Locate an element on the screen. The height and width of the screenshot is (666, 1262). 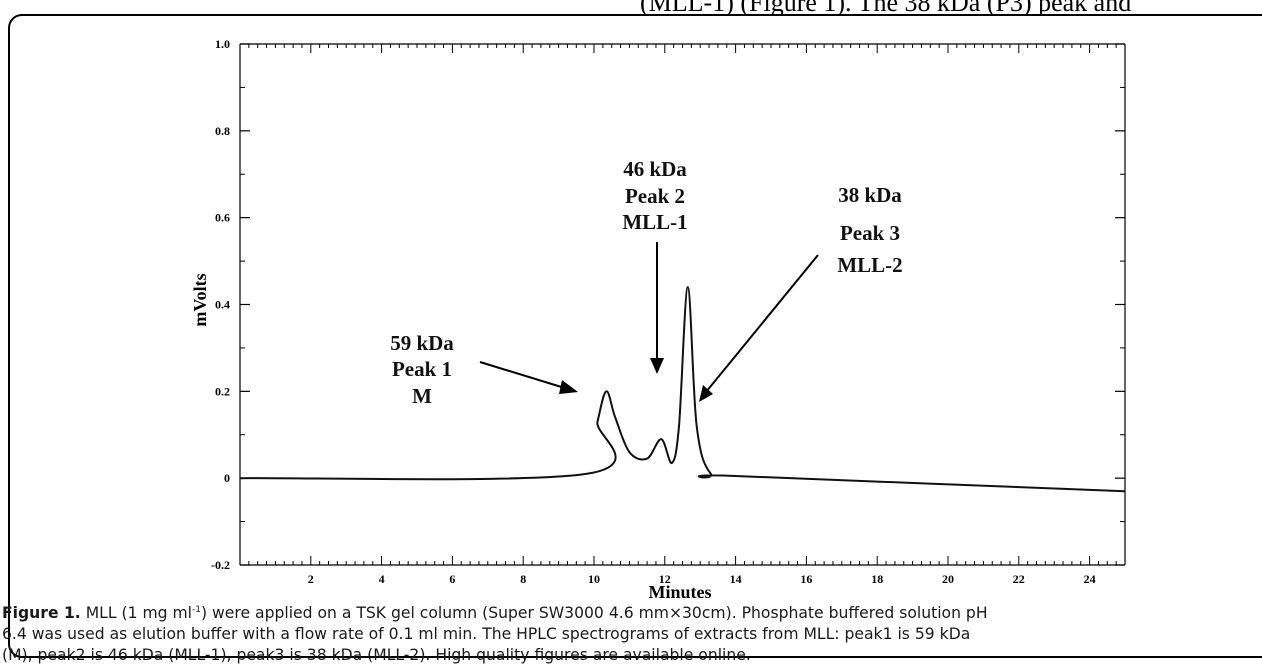
x-tick-label-5: 12 is located at coordinates (665, 579).